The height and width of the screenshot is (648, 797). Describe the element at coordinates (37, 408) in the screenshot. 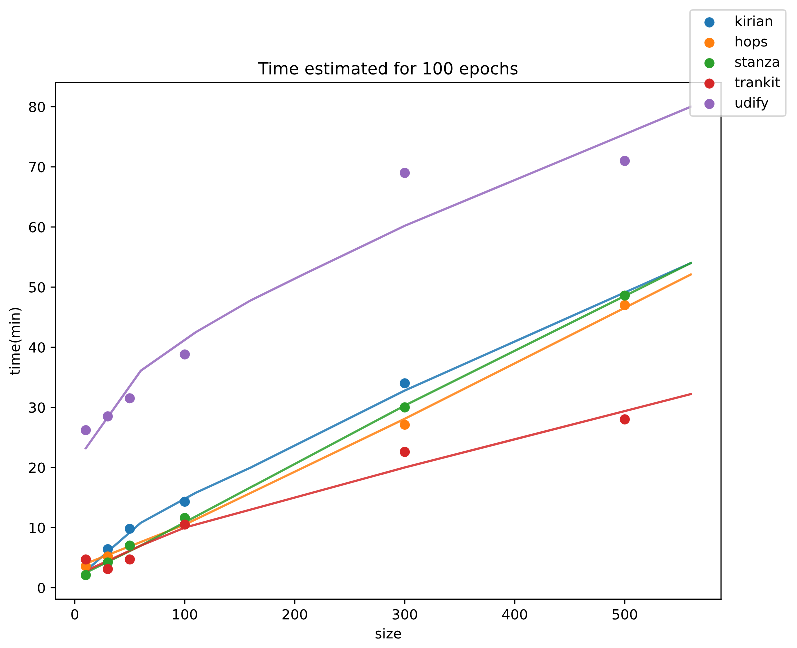

I see `y-tick-label: 30` at that location.